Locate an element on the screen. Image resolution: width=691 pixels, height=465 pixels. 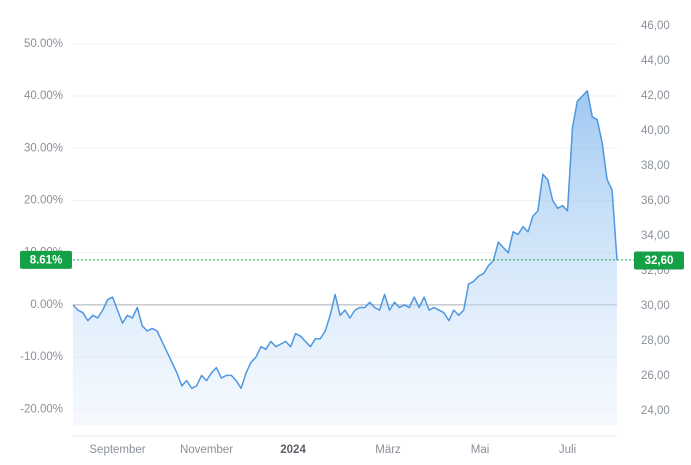
x-tick-label: November is located at coordinates (206, 450).